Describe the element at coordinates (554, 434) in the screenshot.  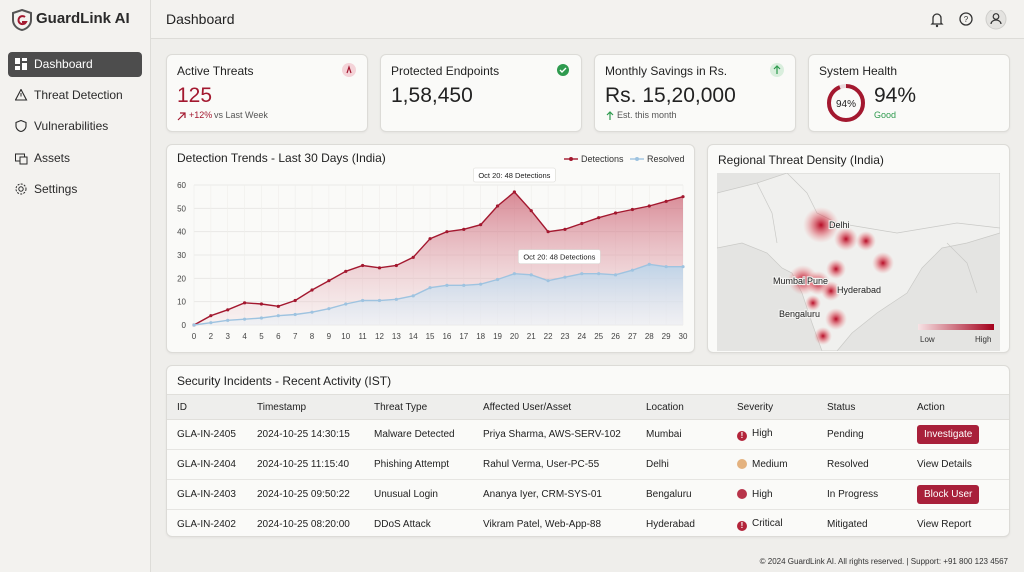
I see `table-cell: Priya Sharma, AWS-SERV-102` at that location.